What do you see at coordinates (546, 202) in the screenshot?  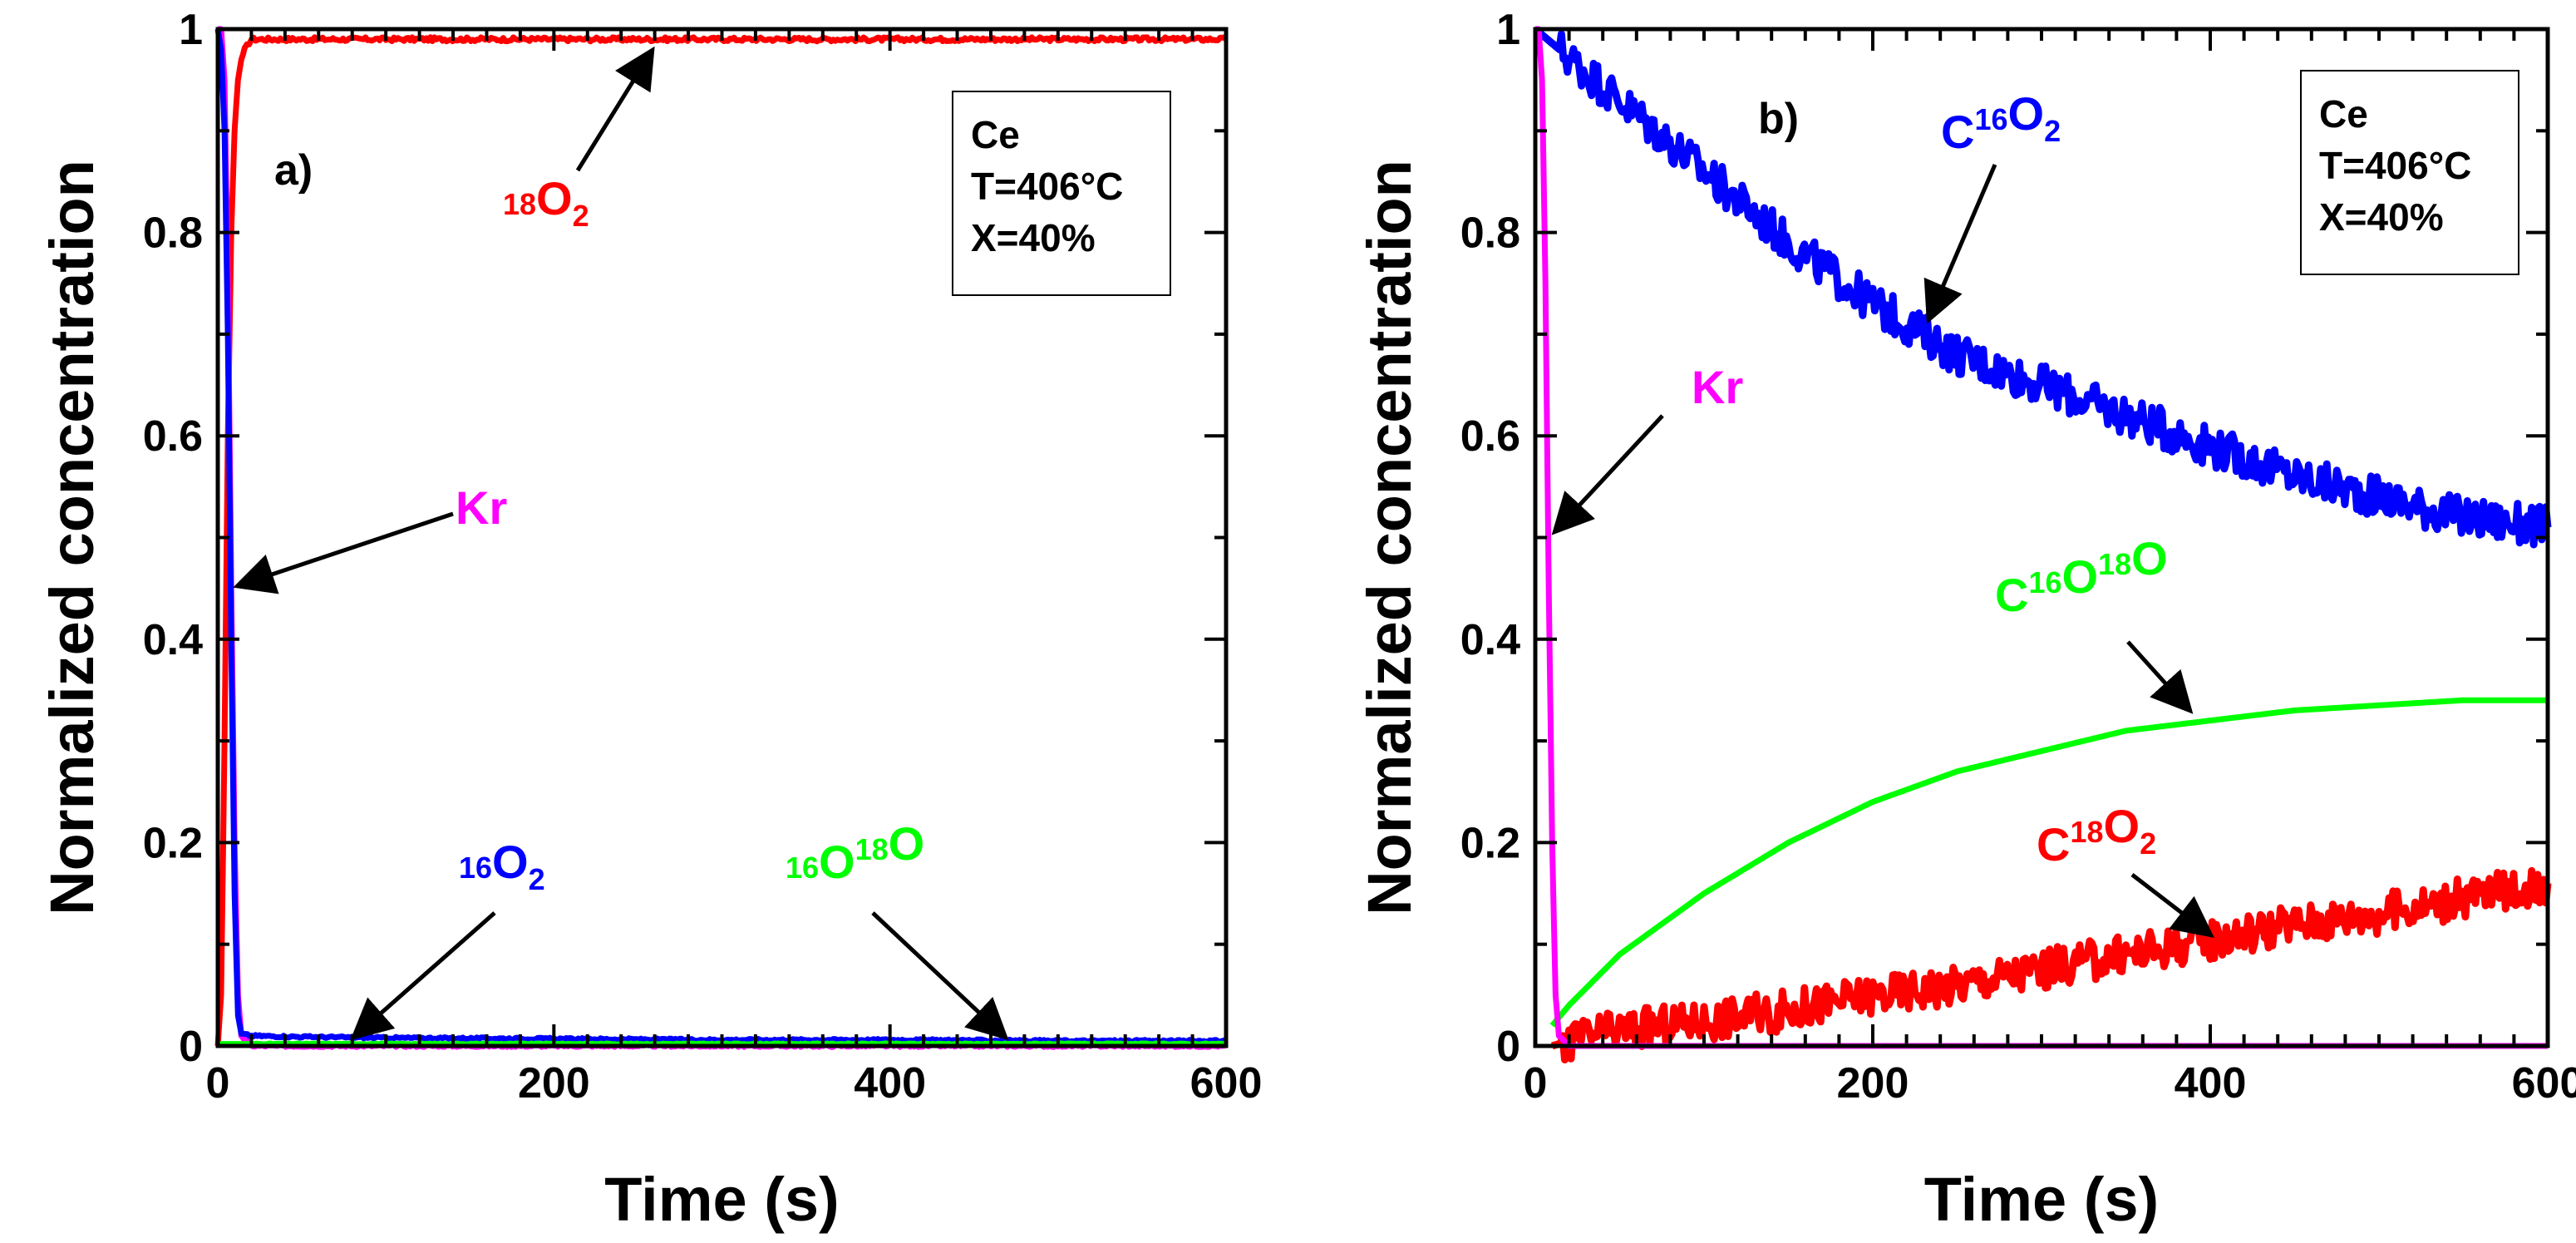 I see `series-label-18o2: 18O2` at bounding box center [546, 202].